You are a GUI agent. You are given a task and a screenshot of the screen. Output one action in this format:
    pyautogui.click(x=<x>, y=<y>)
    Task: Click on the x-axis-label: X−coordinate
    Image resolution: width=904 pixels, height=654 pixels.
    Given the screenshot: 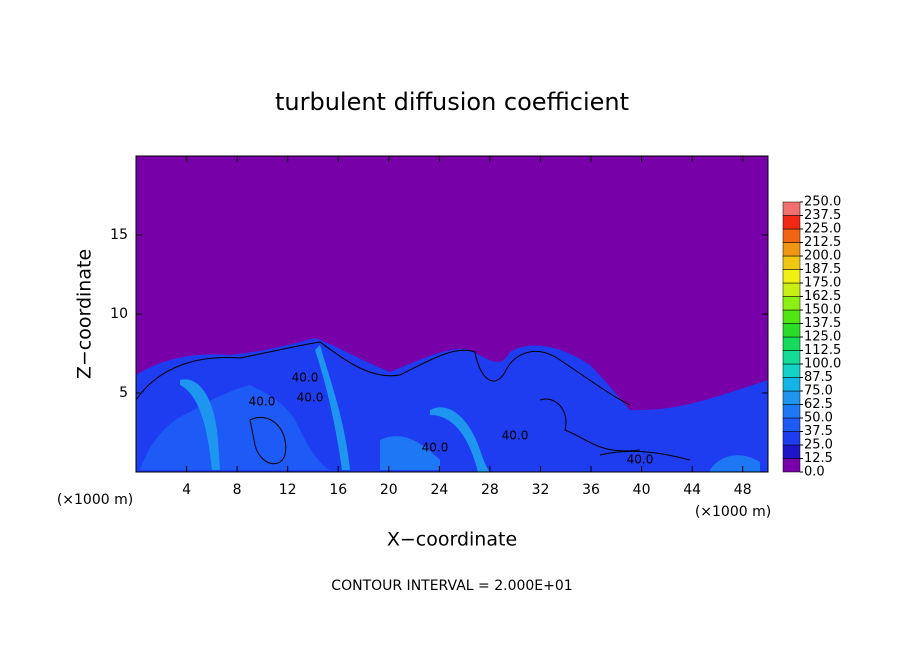 What is the action you would take?
    pyautogui.click(x=452, y=540)
    